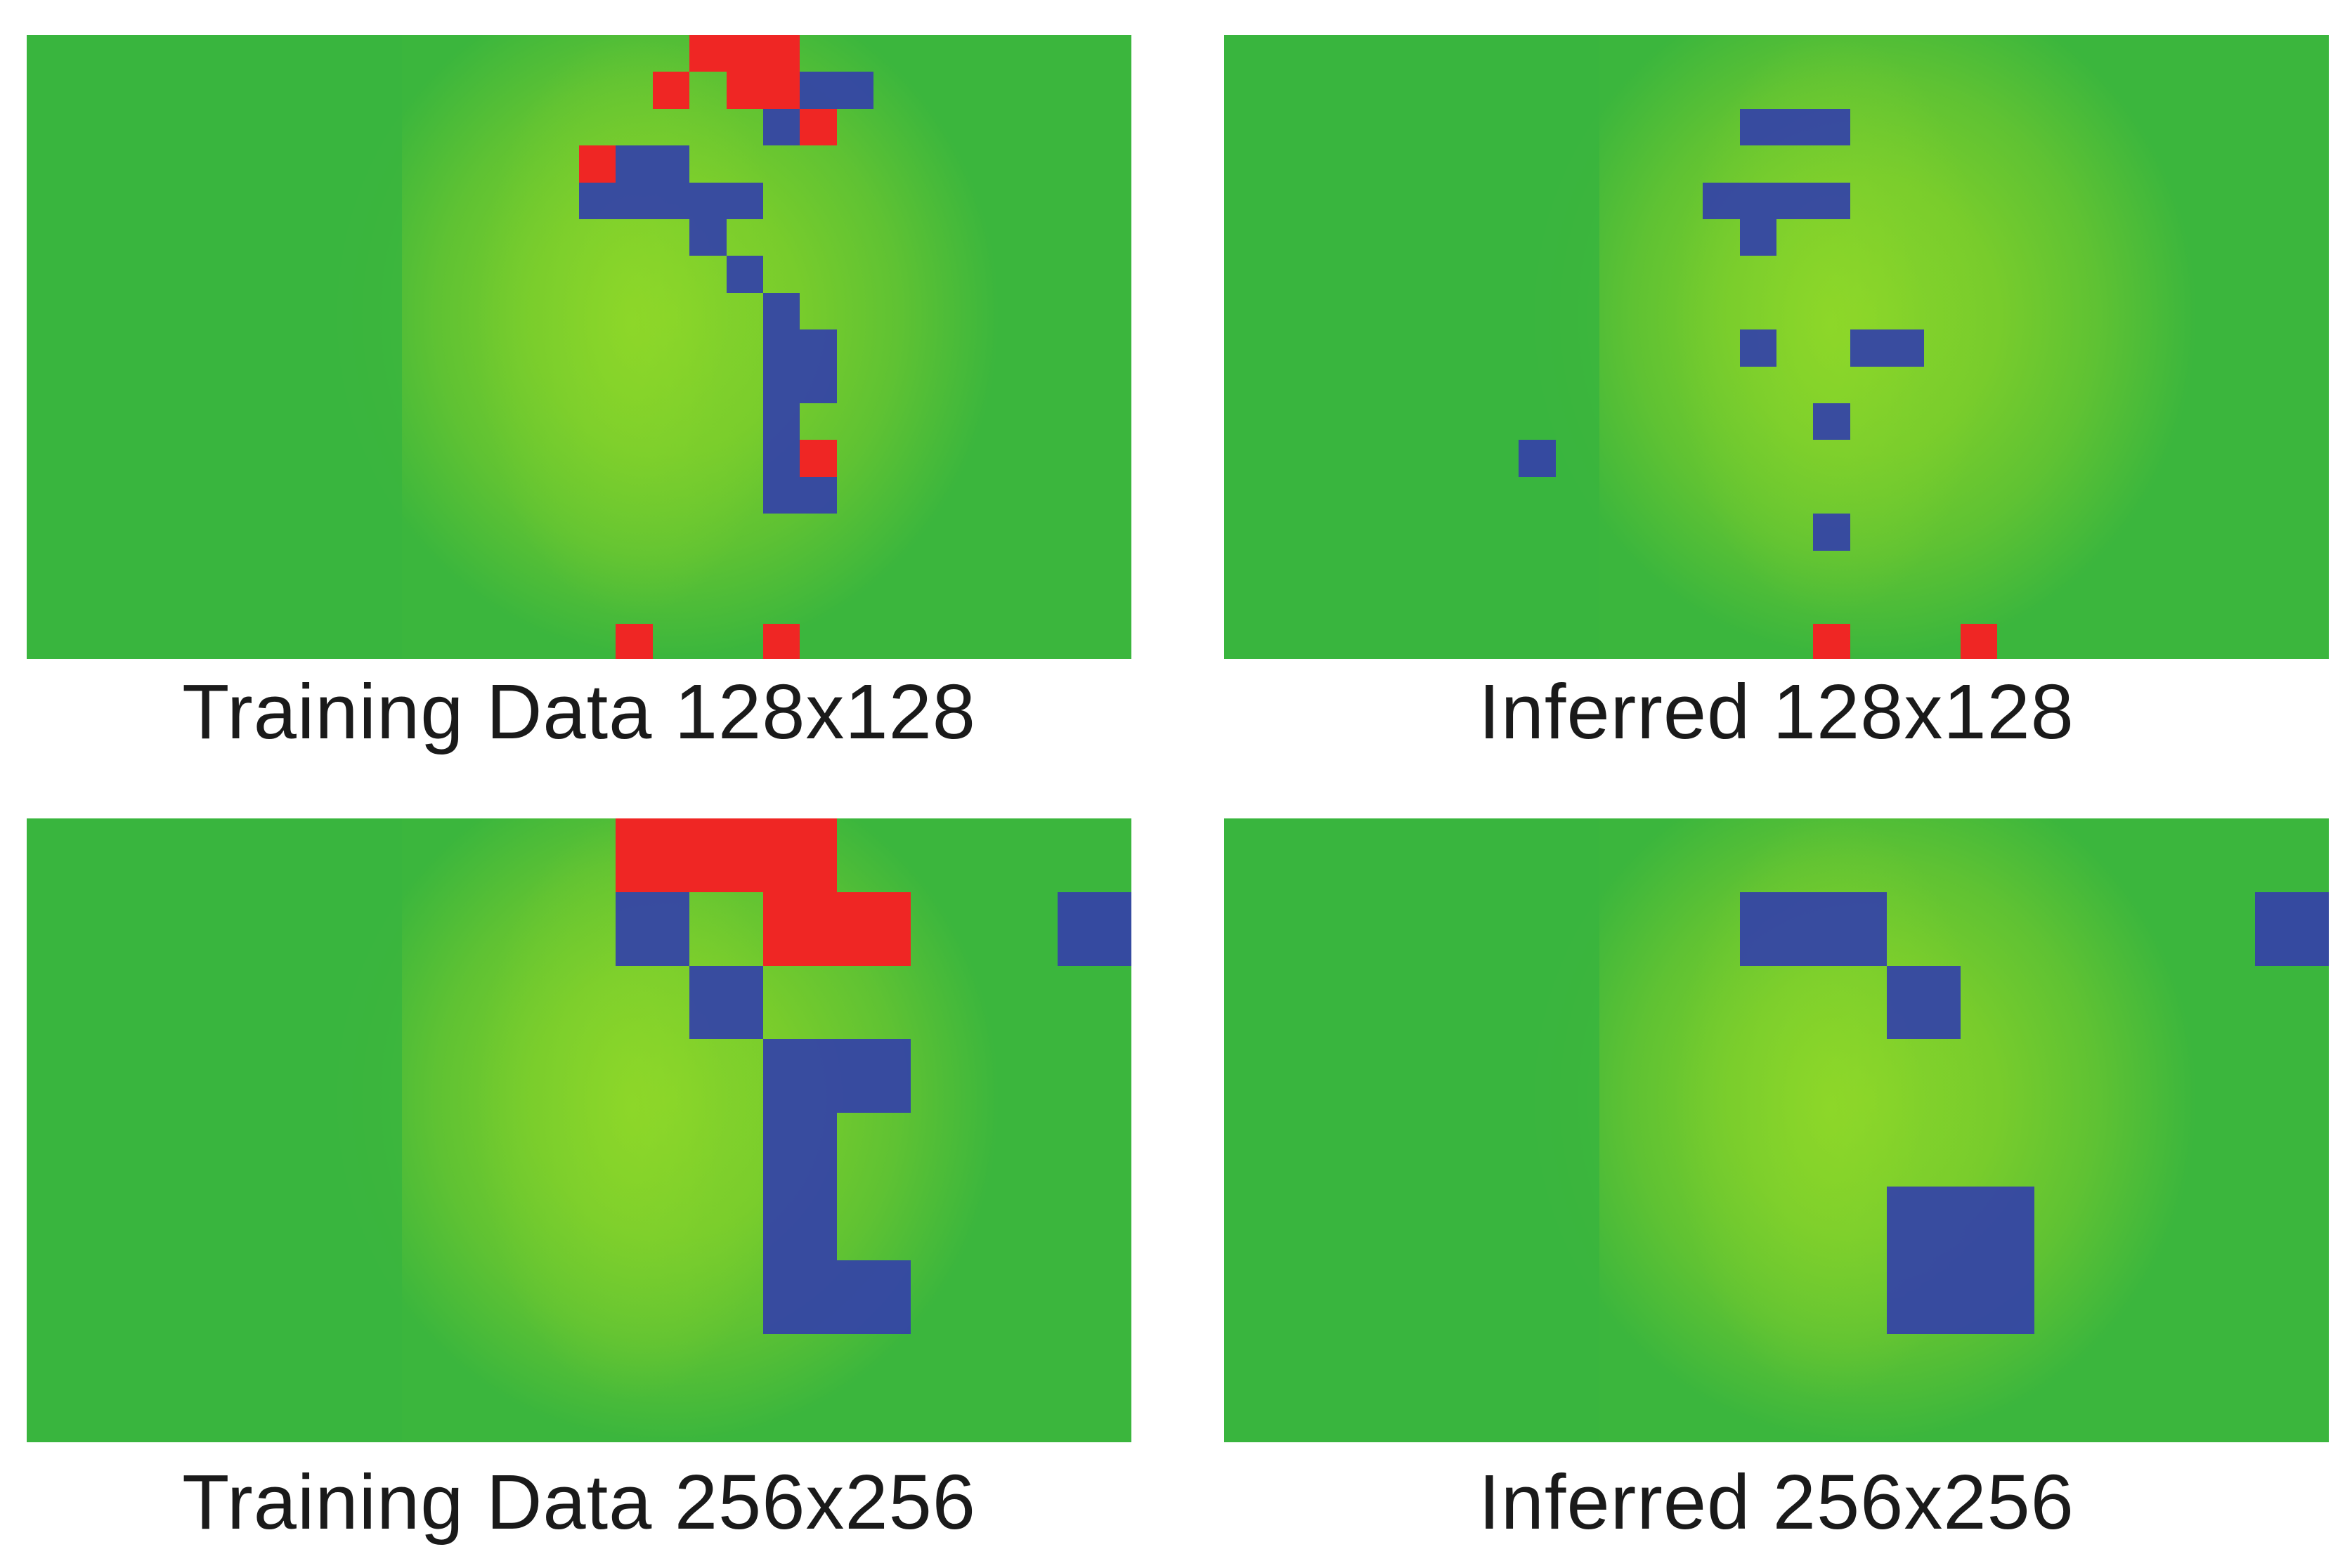 This screenshot has height=1568, width=2352. What do you see at coordinates (579, 712) in the screenshot?
I see `training-128-caption: Training Data 128x128` at bounding box center [579, 712].